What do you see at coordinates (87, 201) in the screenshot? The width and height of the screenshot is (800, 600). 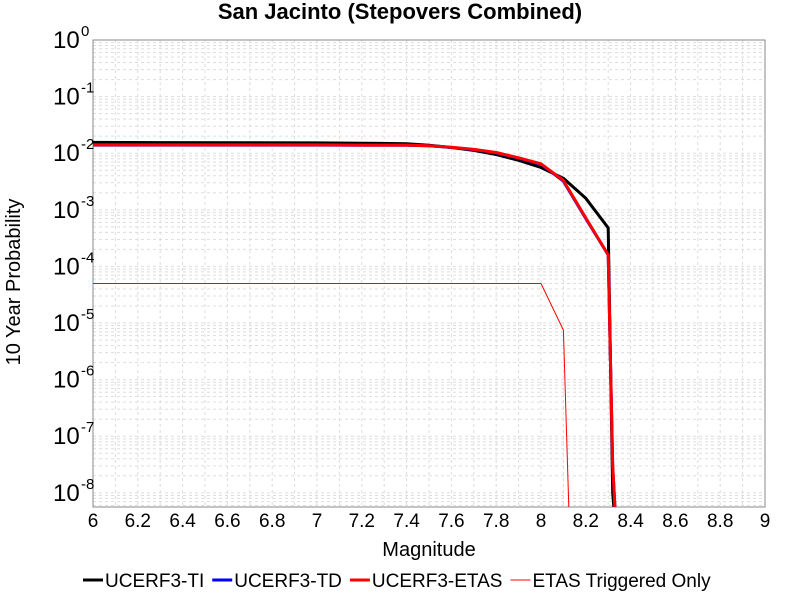 I see `y-tick-exponent: -3` at bounding box center [87, 201].